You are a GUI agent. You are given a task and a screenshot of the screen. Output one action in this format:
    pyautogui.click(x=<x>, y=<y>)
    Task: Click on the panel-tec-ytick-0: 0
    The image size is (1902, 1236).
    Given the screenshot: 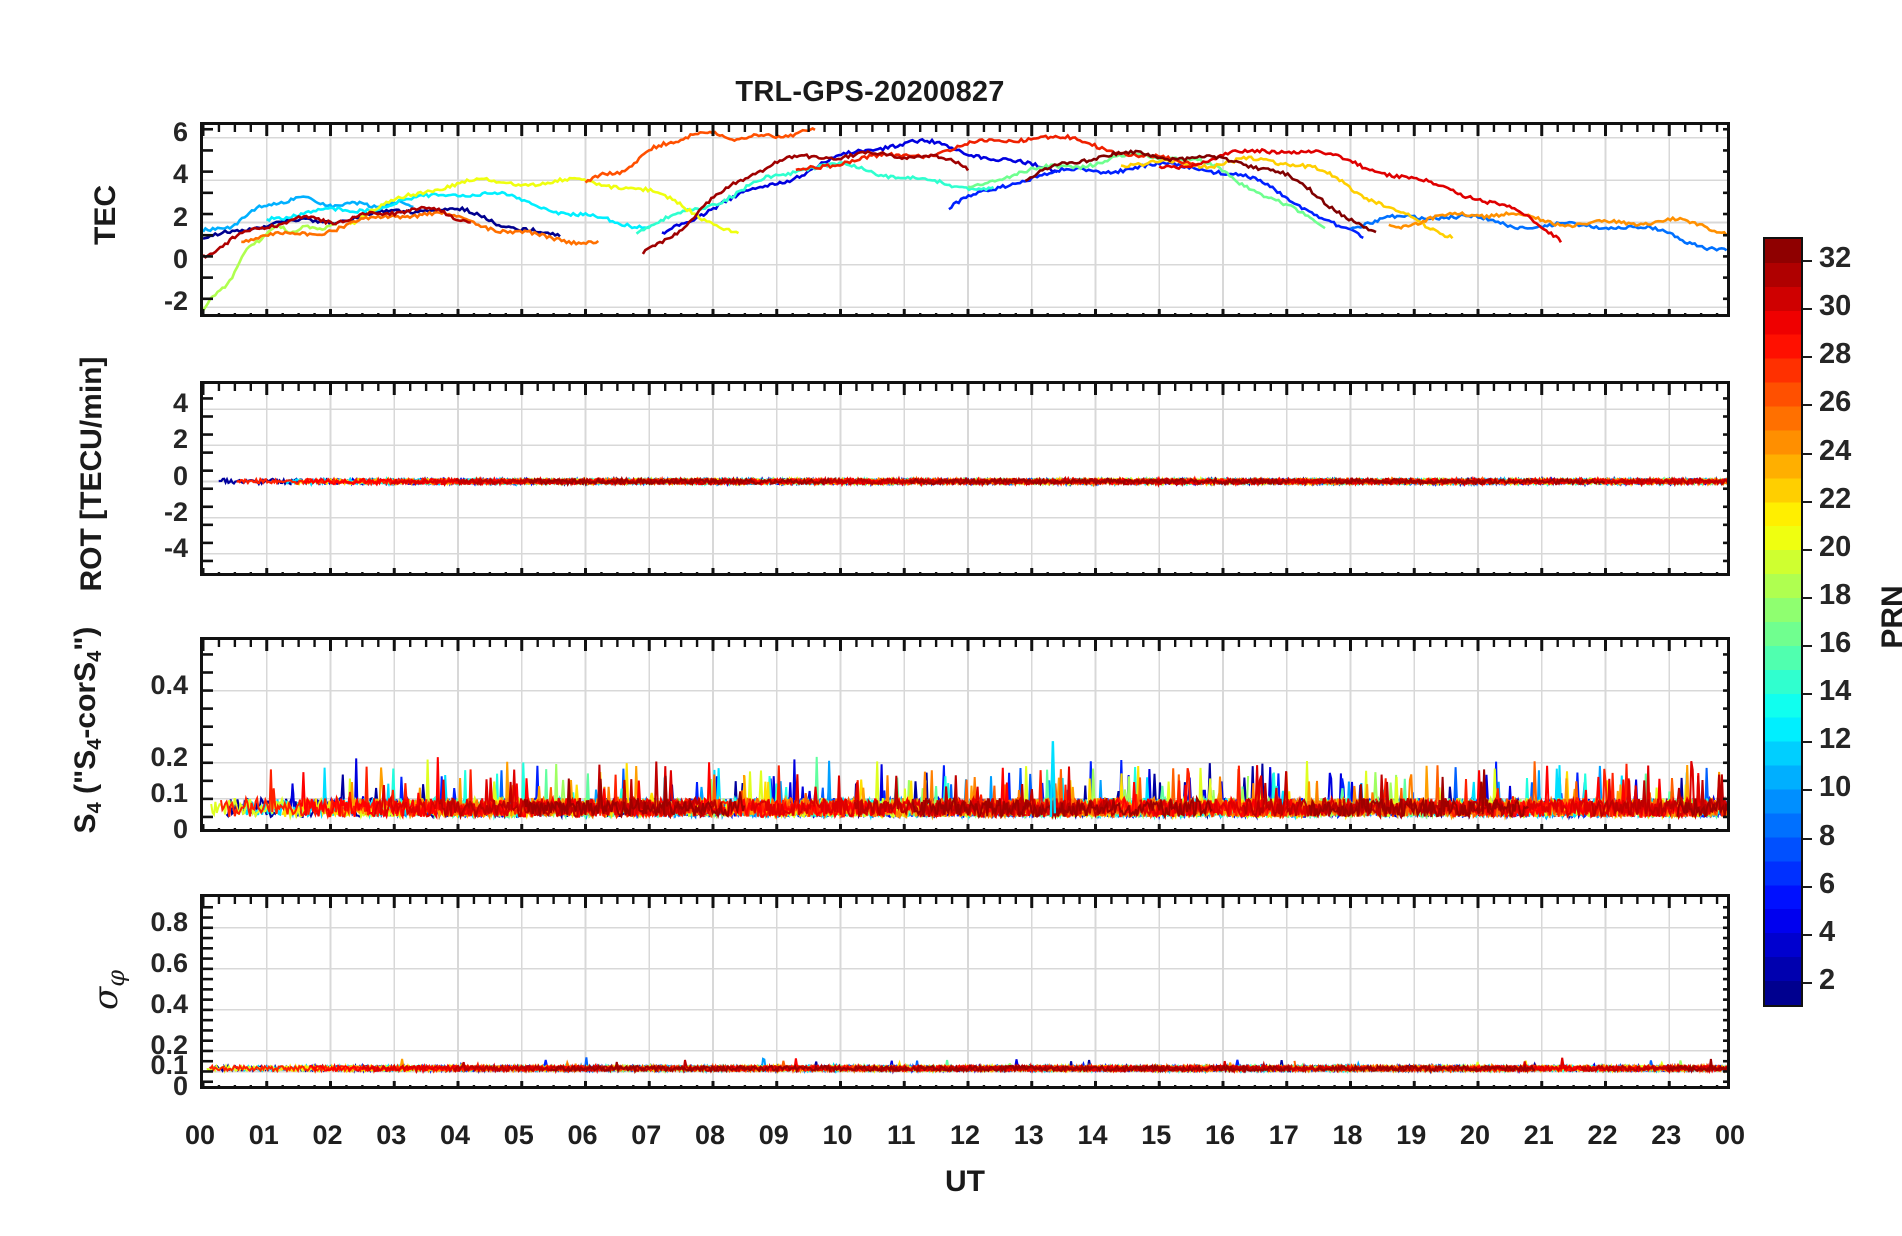 What is the action you would take?
    pyautogui.click(x=180, y=258)
    